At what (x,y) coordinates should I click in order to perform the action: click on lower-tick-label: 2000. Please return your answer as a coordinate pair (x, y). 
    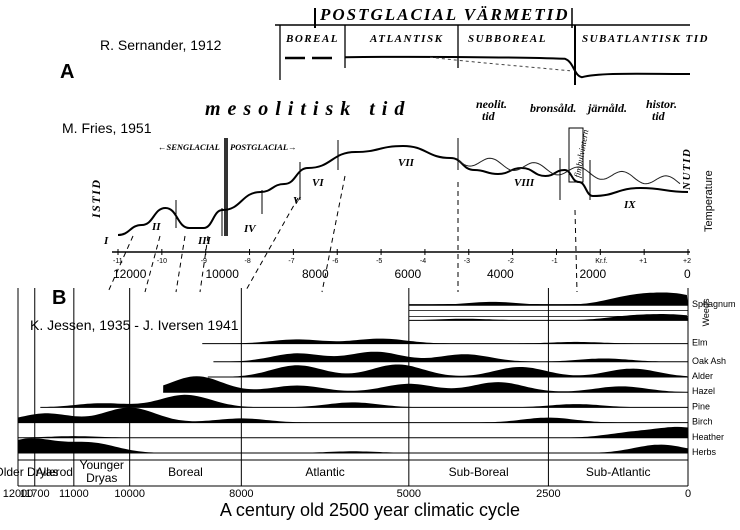
    Looking at the image, I should click on (593, 274).